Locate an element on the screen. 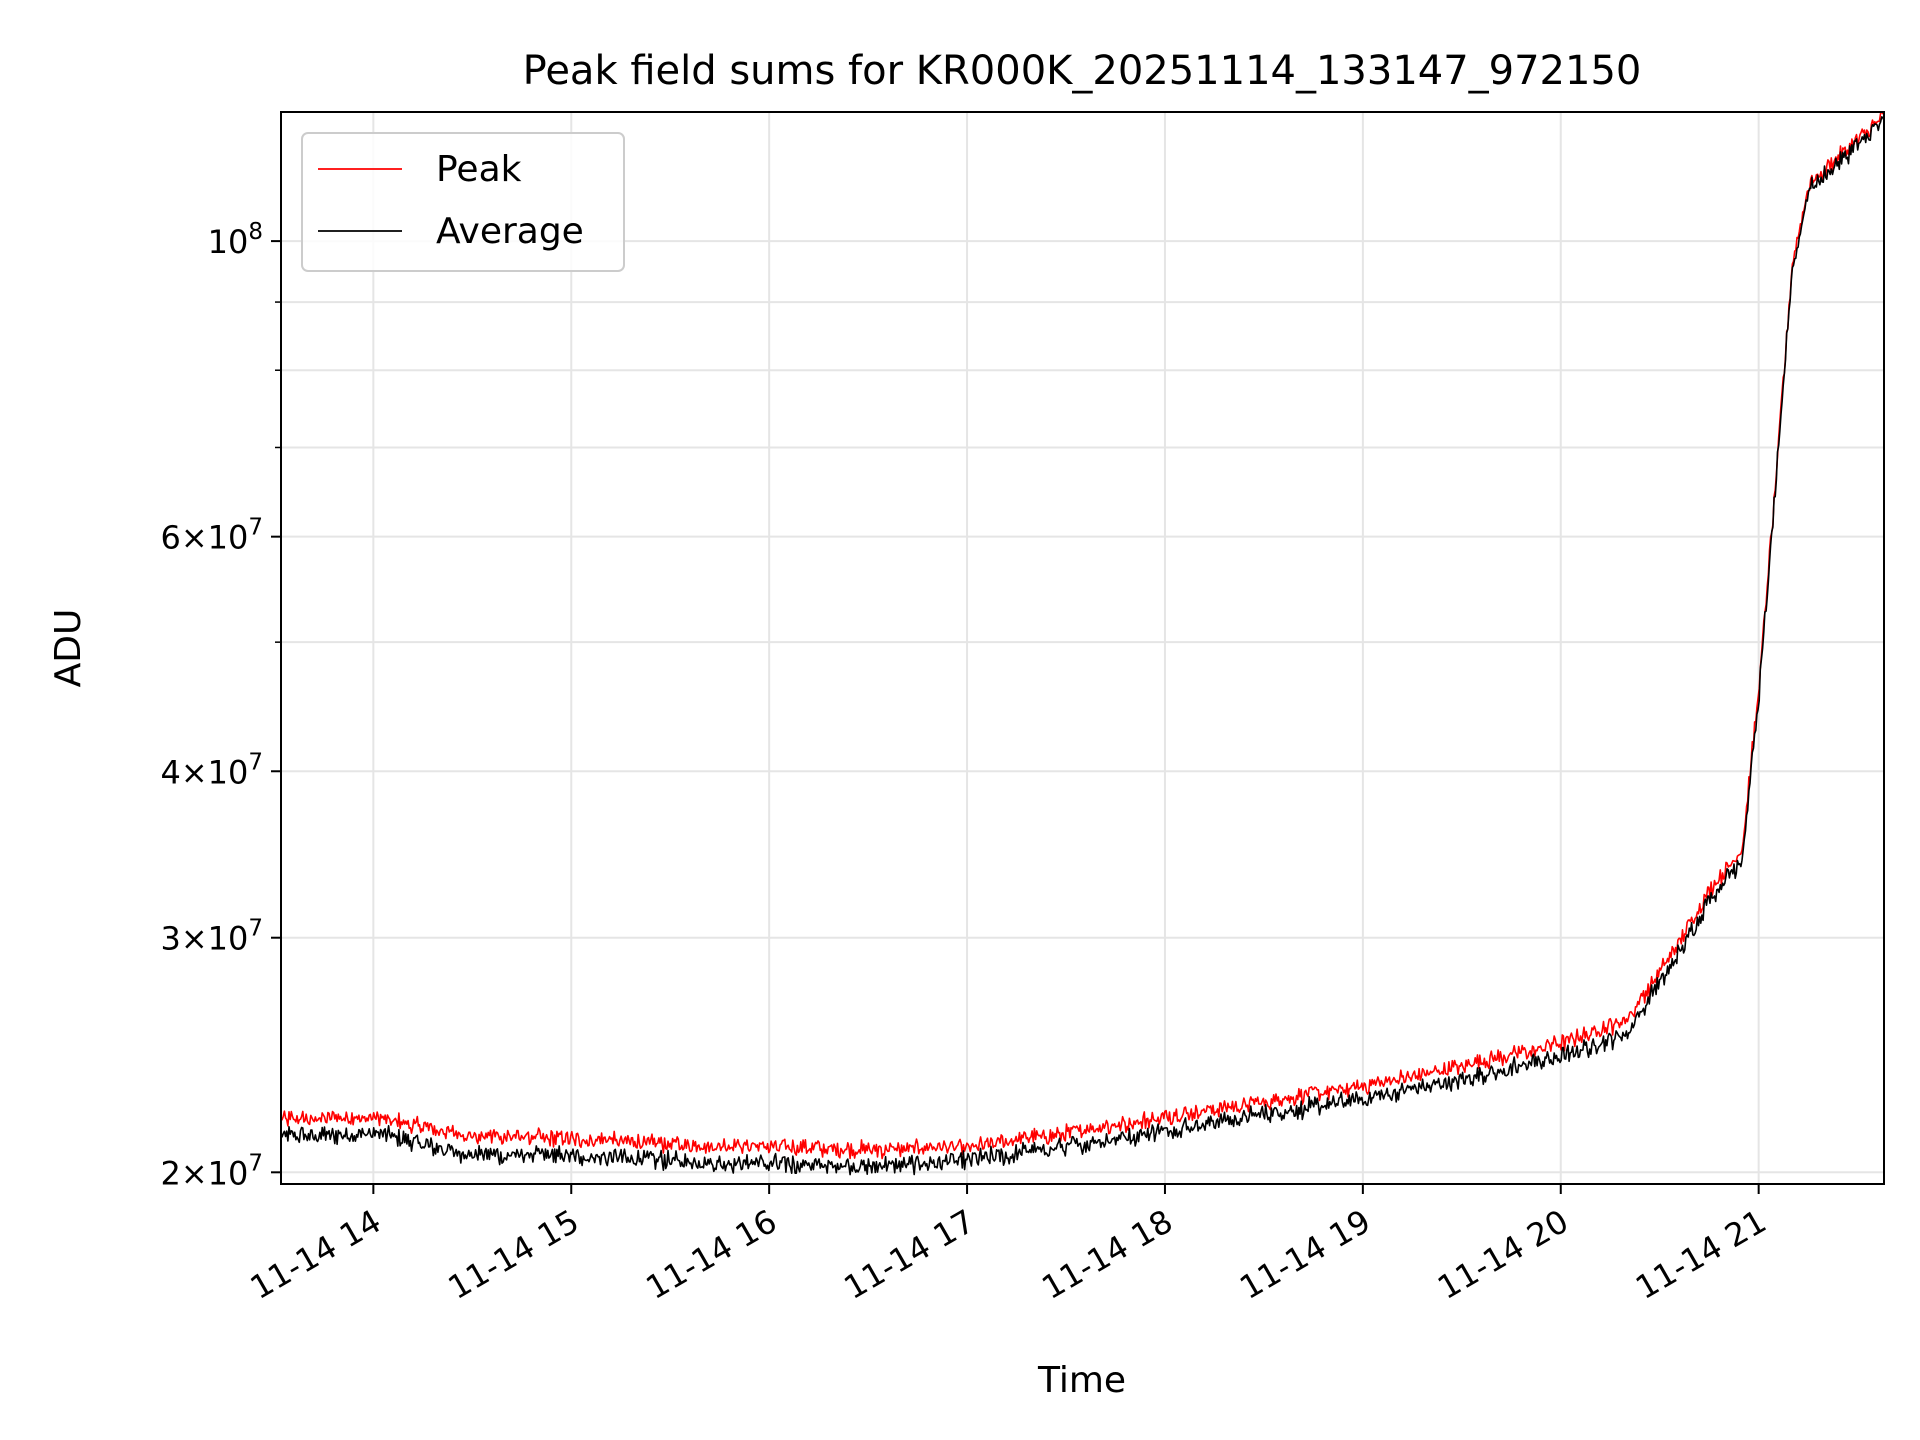 Image resolution: width=1920 pixels, height=1440 pixels. y-tick-label: 4×107 is located at coordinates (211, 770).